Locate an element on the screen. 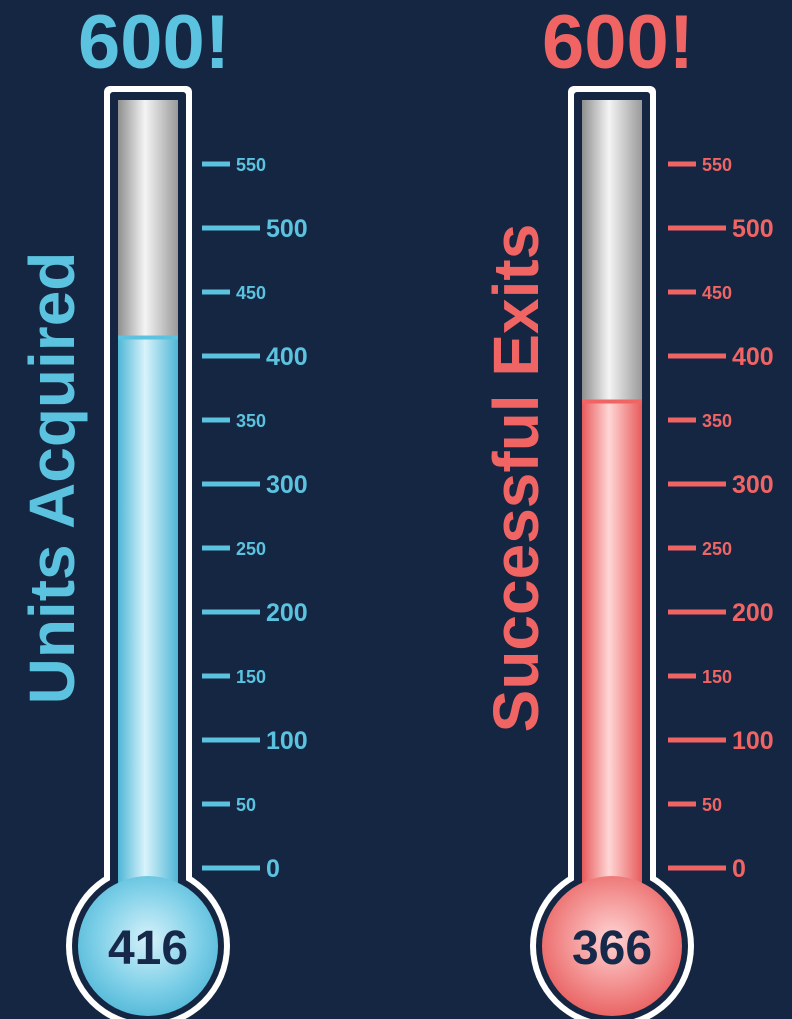  thermometer-title: Units Acquired is located at coordinates (52, 478).